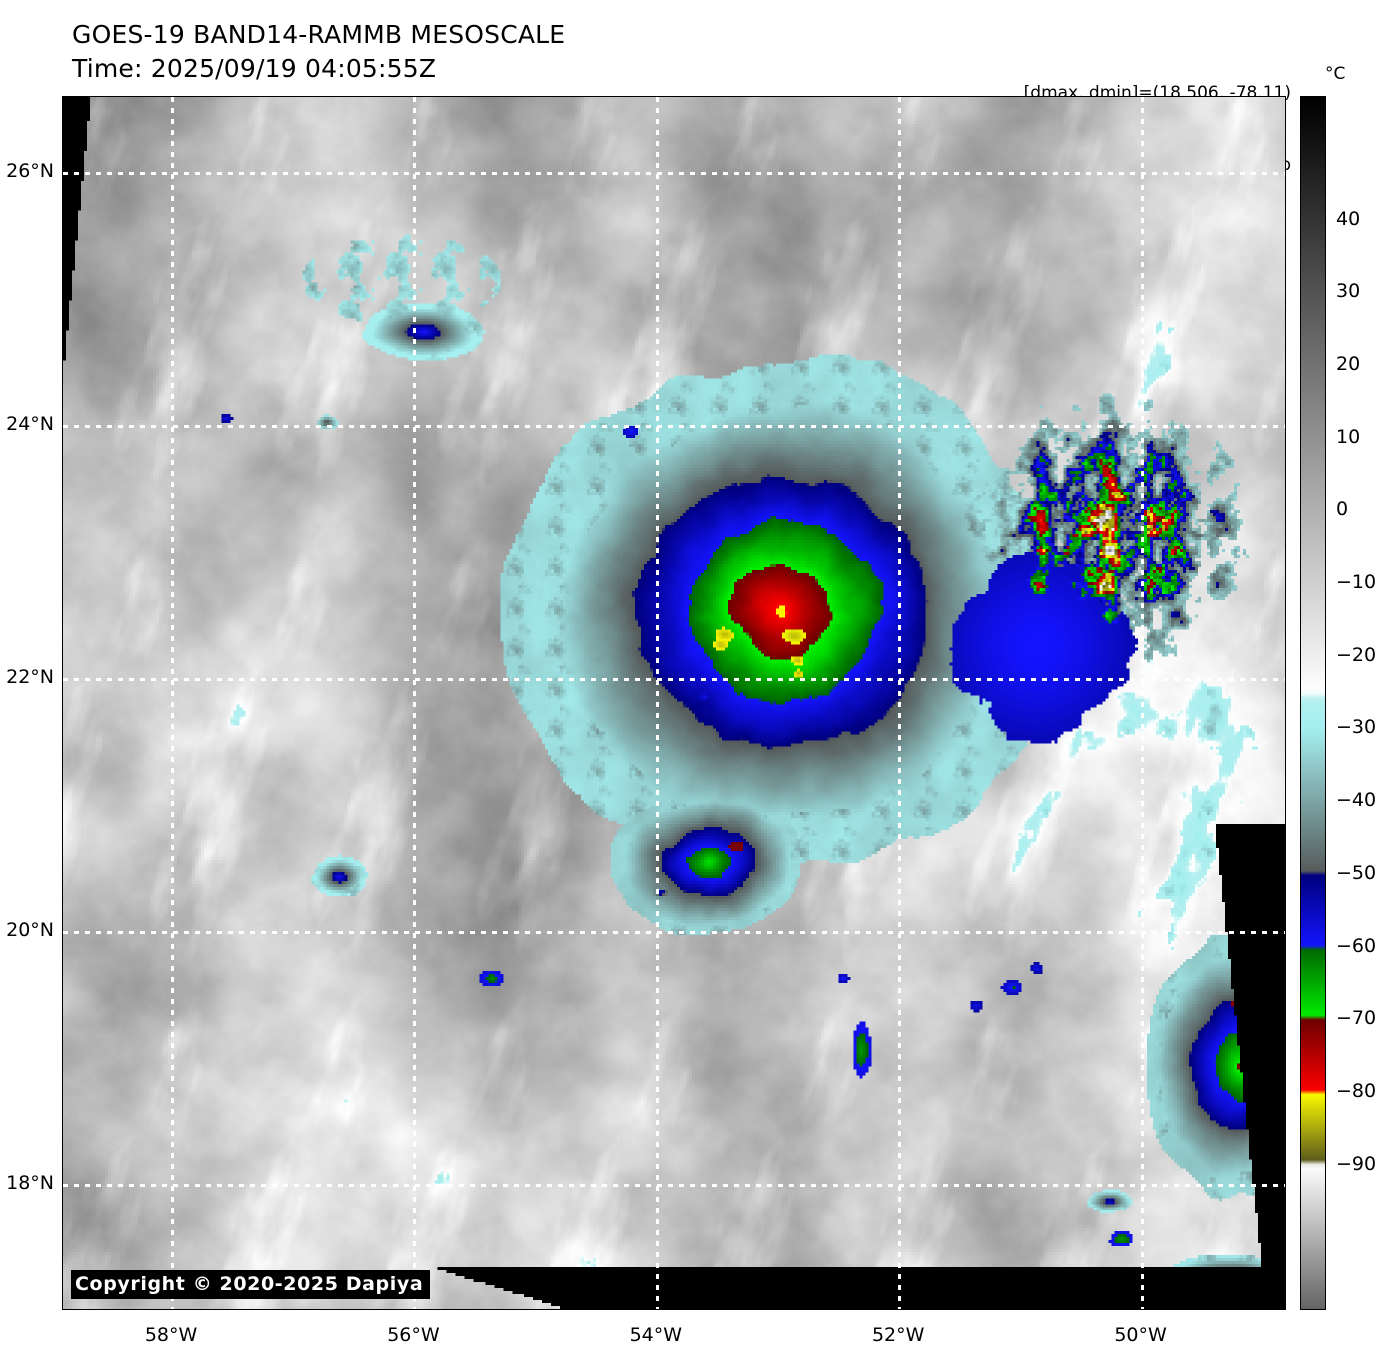 The width and height of the screenshot is (1390, 1359). What do you see at coordinates (1348, 291) in the screenshot?
I see `colorbar-tick-label: 30` at bounding box center [1348, 291].